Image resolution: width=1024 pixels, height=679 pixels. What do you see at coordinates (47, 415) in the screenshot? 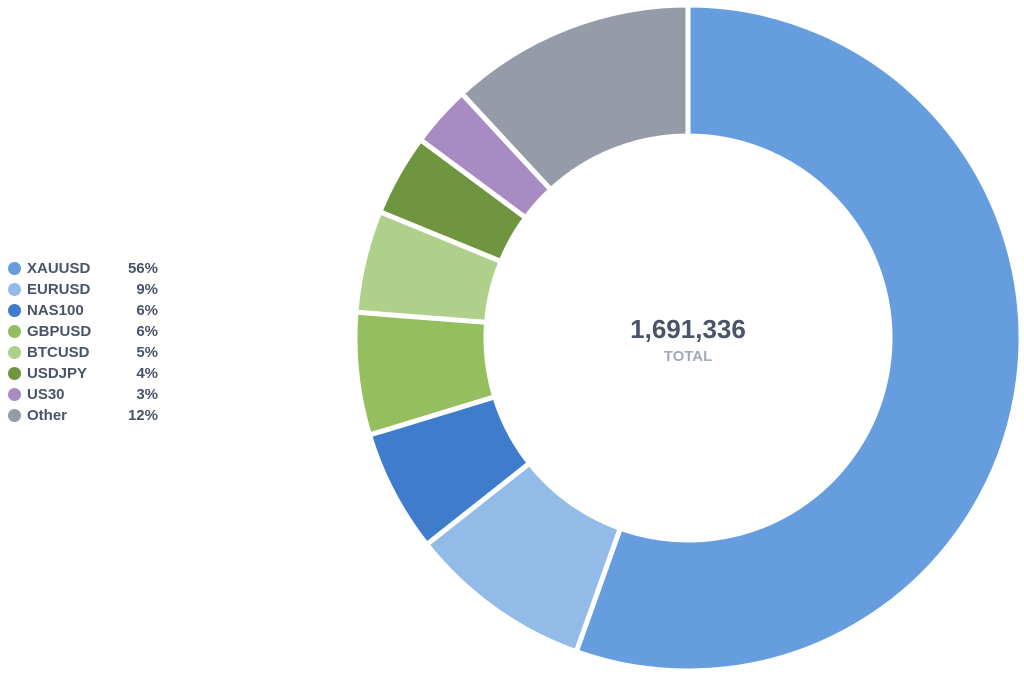
I see `legend-label: Other` at bounding box center [47, 415].